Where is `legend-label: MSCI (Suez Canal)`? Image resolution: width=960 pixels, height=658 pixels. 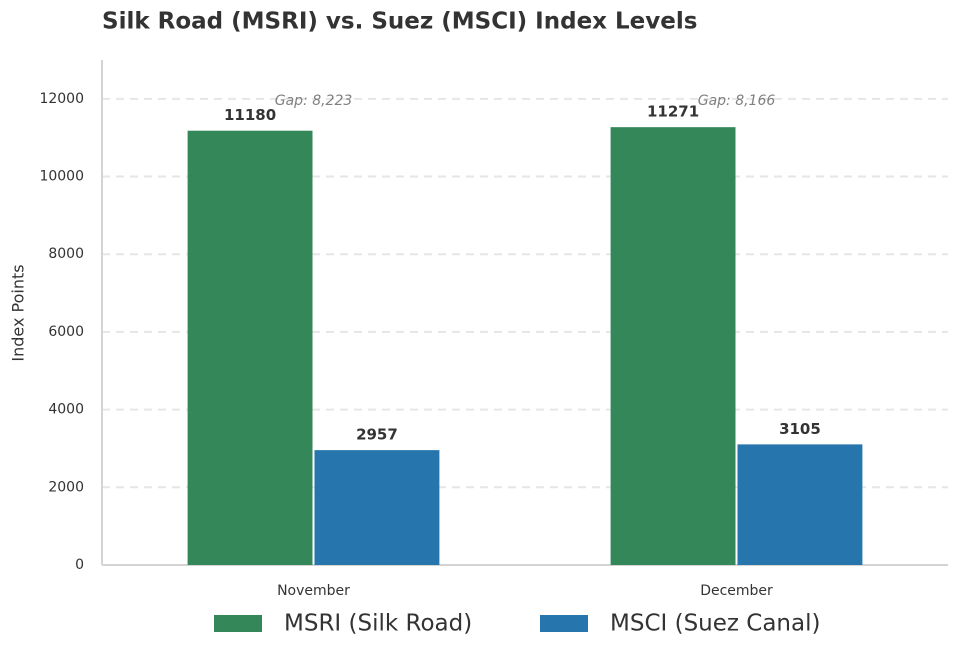 legend-label: MSCI (Suez Canal) is located at coordinates (715, 624).